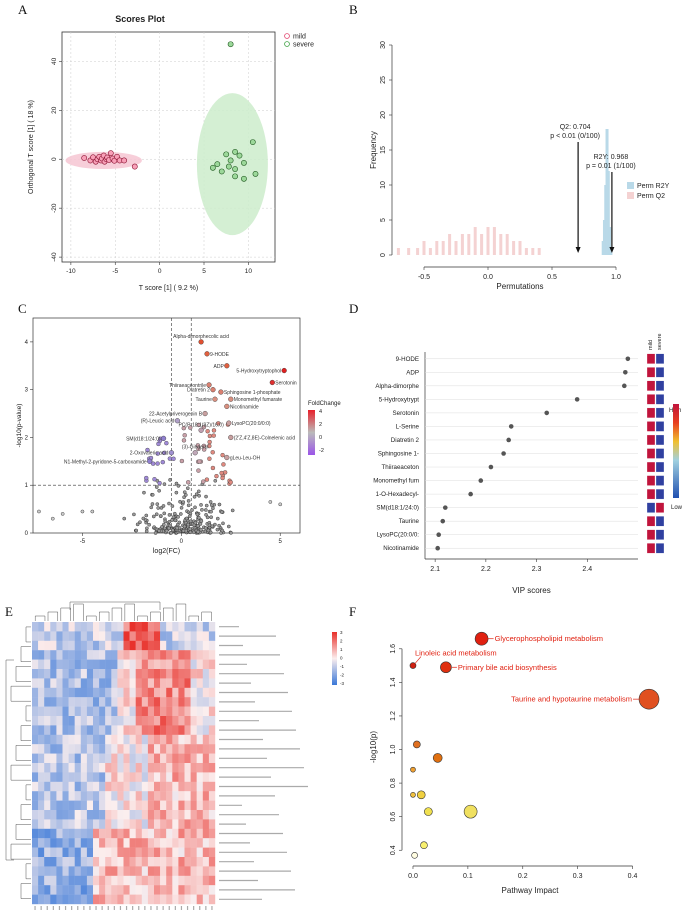 This screenshot has height=911, width=685. What do you see at coordinates (27, 438) in the screenshot?
I see `panel-c-ytick-label: 2` at bounding box center [27, 438].